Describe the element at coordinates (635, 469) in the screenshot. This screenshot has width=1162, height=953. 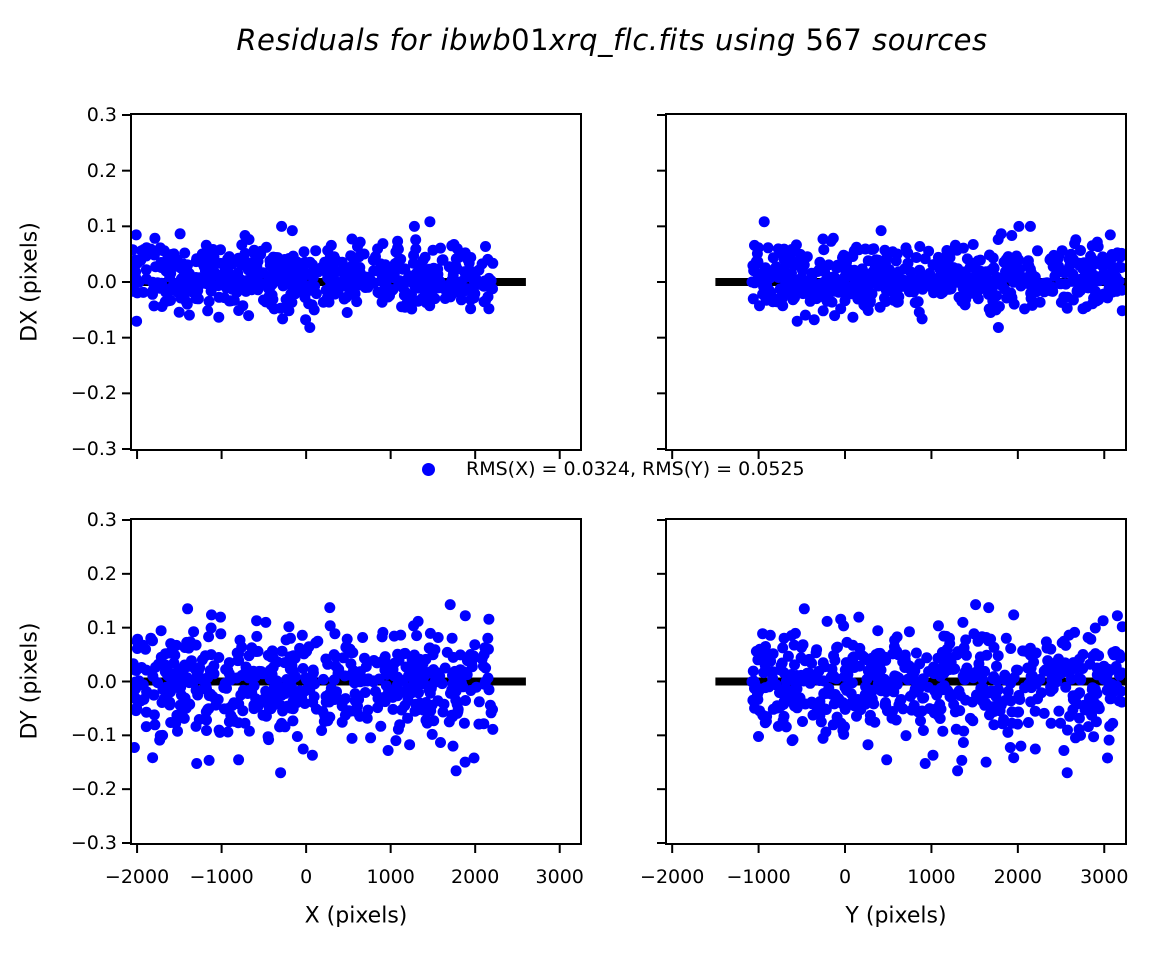
I see `legend-label: RMS(X) = 0.0324, RMS(Y) = 0.0525` at that location.